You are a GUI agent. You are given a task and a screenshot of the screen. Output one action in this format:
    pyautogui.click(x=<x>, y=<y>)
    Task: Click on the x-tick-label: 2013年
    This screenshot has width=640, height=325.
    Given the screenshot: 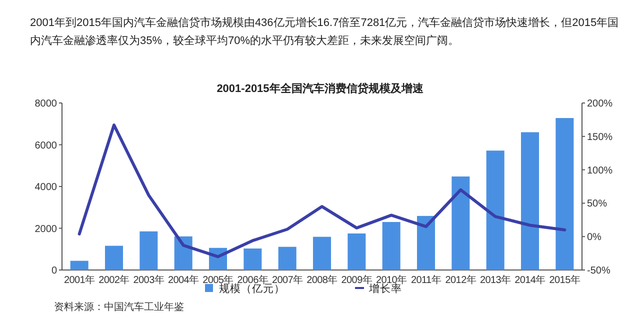 What is the action you would take?
    pyautogui.click(x=496, y=280)
    